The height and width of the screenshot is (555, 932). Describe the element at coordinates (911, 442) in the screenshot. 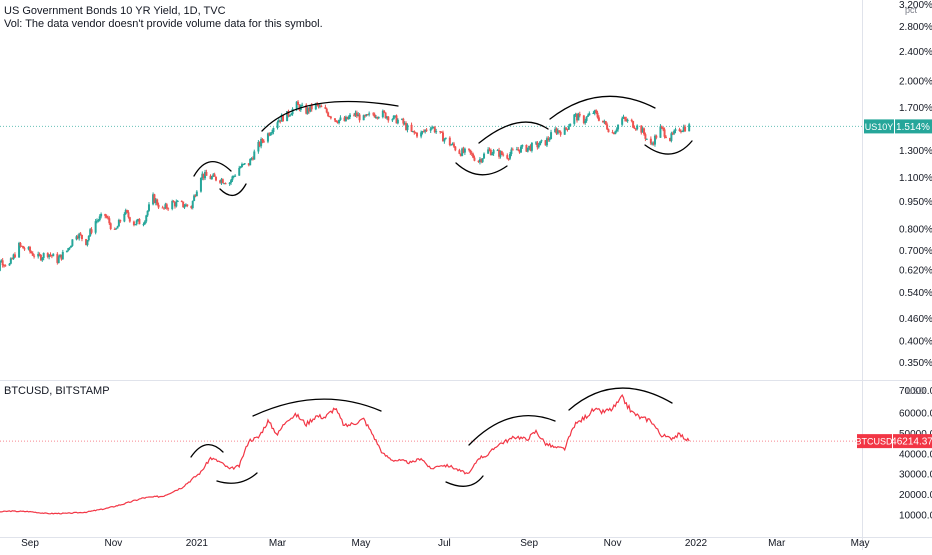

I see `btc-last-value-text: 46214.37` at that location.